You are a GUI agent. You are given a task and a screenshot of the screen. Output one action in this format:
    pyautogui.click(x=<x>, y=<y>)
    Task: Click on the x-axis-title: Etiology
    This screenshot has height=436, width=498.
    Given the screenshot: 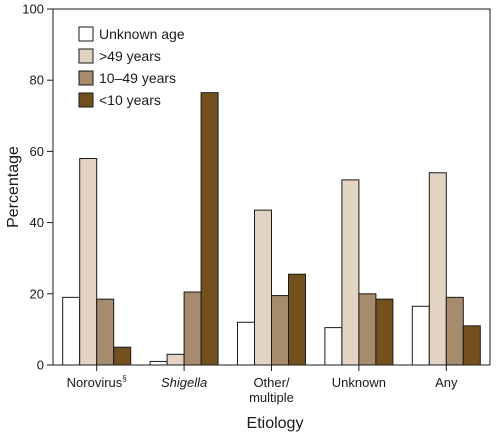 What is the action you would take?
    pyautogui.click(x=275, y=423)
    